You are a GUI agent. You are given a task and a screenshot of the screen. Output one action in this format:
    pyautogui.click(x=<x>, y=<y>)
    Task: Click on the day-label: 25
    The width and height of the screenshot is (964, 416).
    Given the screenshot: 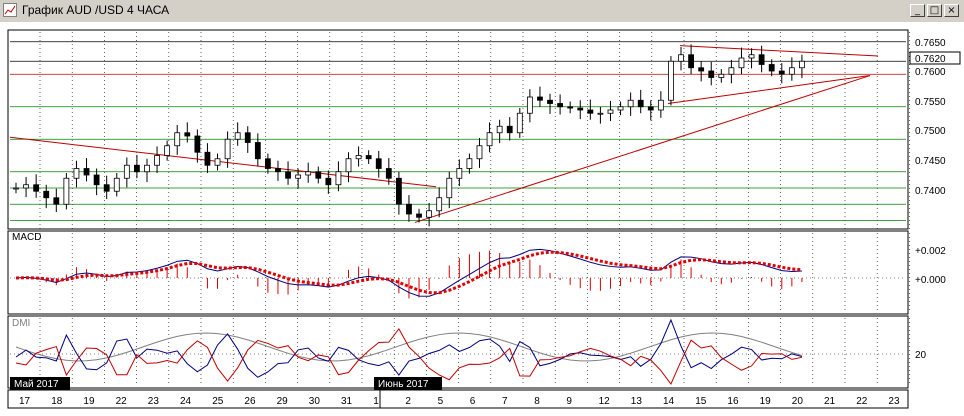 What is the action you would take?
    pyautogui.click(x=218, y=401)
    